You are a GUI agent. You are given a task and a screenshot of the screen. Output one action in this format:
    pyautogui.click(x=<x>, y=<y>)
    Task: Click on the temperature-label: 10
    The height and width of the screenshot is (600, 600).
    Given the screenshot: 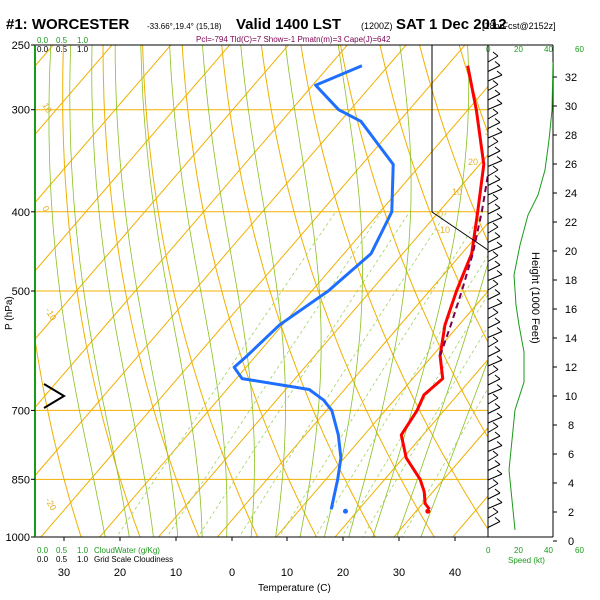 What is the action you would take?
    pyautogui.click(x=176, y=573)
    